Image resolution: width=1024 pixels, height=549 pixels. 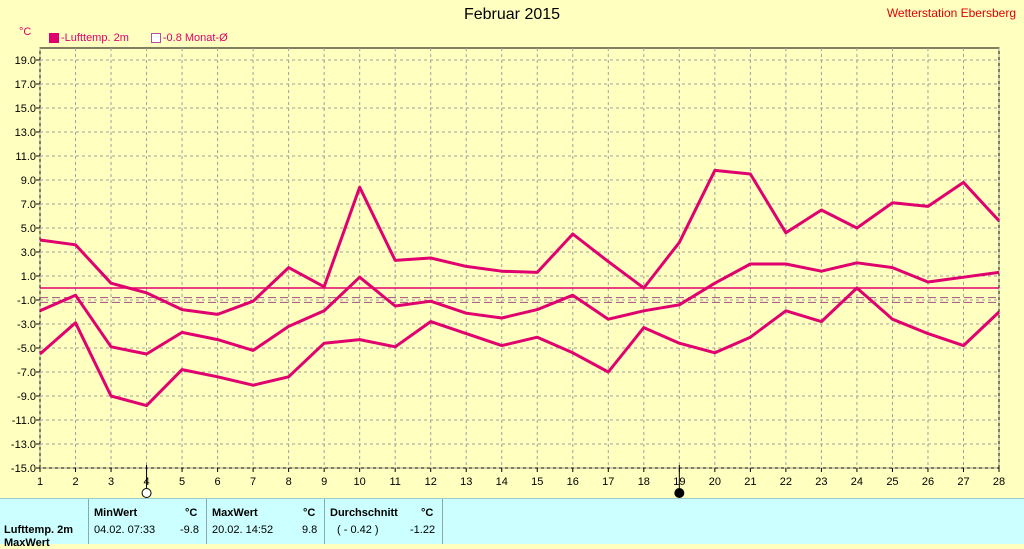 What do you see at coordinates (218, 482) in the screenshot?
I see `x-tick-label: 6` at bounding box center [218, 482].